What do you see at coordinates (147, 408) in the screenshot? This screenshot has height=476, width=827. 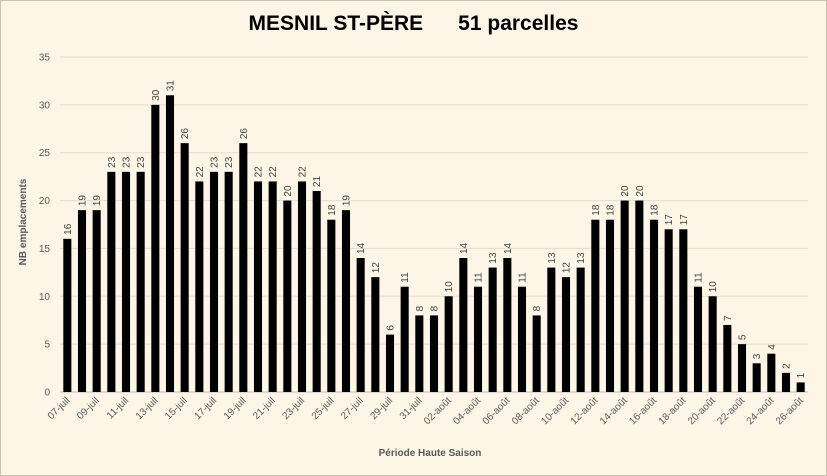 I see `x-tick-label: 13-juil` at bounding box center [147, 408].